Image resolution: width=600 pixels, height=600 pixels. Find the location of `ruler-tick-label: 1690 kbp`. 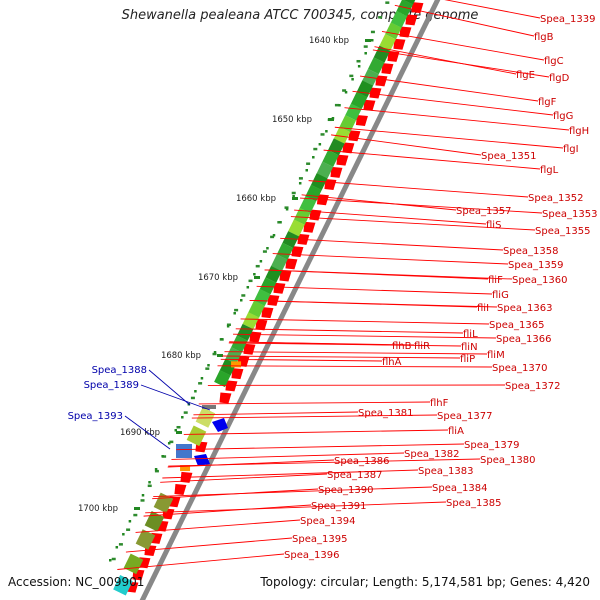

ruler-tick-label: 1690 kbp is located at coordinates (140, 433).